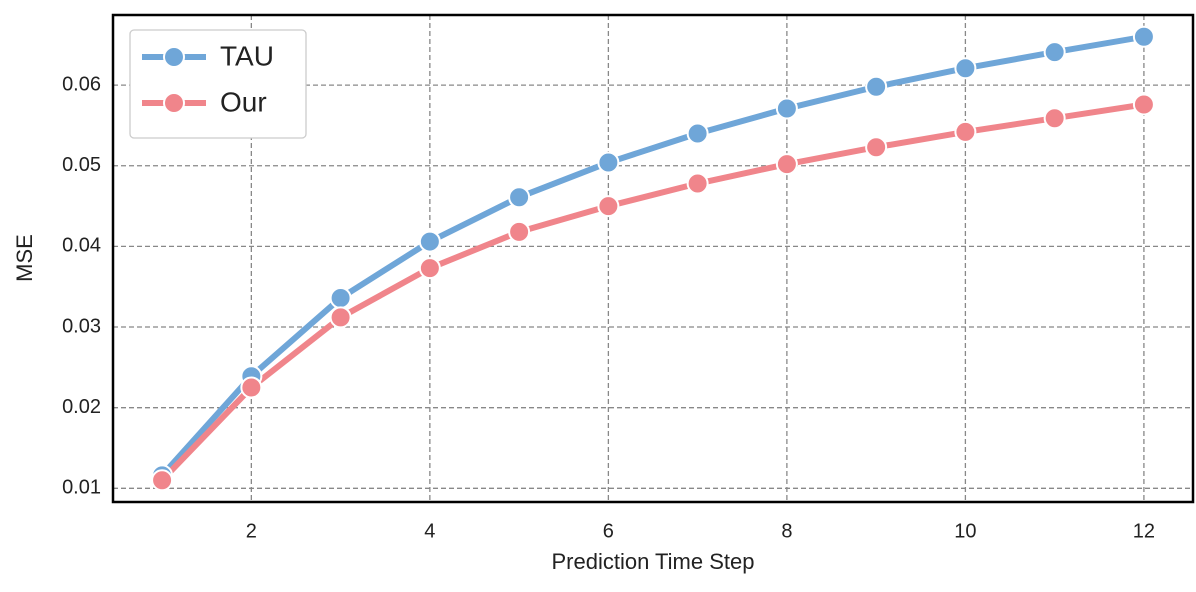 The width and height of the screenshot is (1196, 592). Describe the element at coordinates (429, 531) in the screenshot. I see `x-tick-label: 4` at that location.